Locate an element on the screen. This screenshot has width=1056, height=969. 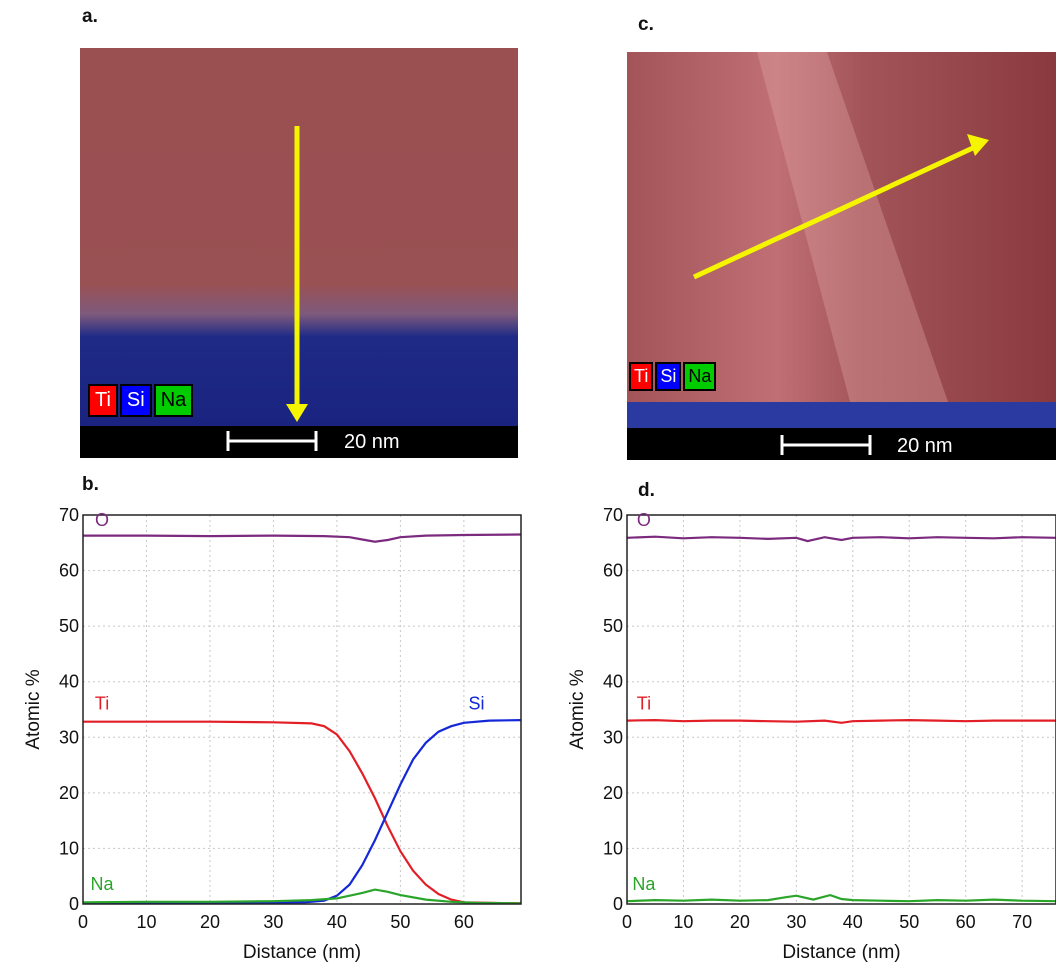
legend-c-ti: Ti is located at coordinates (641, 376).